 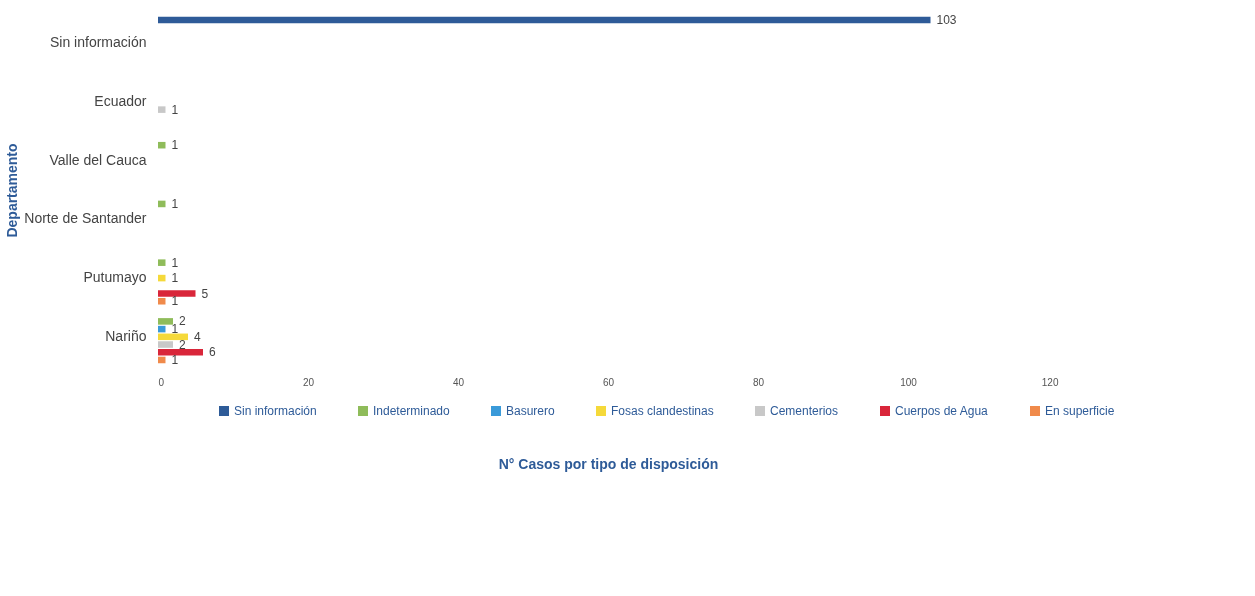 What do you see at coordinates (12, 190) in the screenshot?
I see `y-axis-title: Departamento` at bounding box center [12, 190].